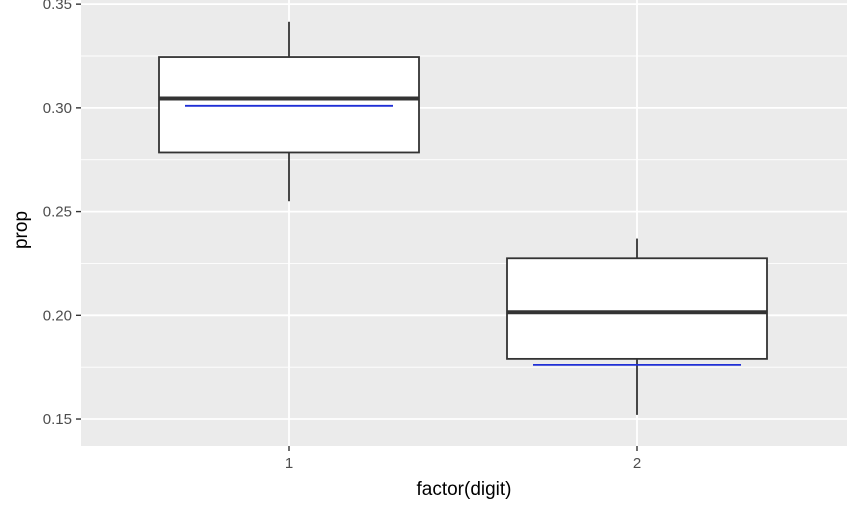 This screenshot has height=510, width=856. I want to click on y-tick-label: 0.30, so click(57, 108).